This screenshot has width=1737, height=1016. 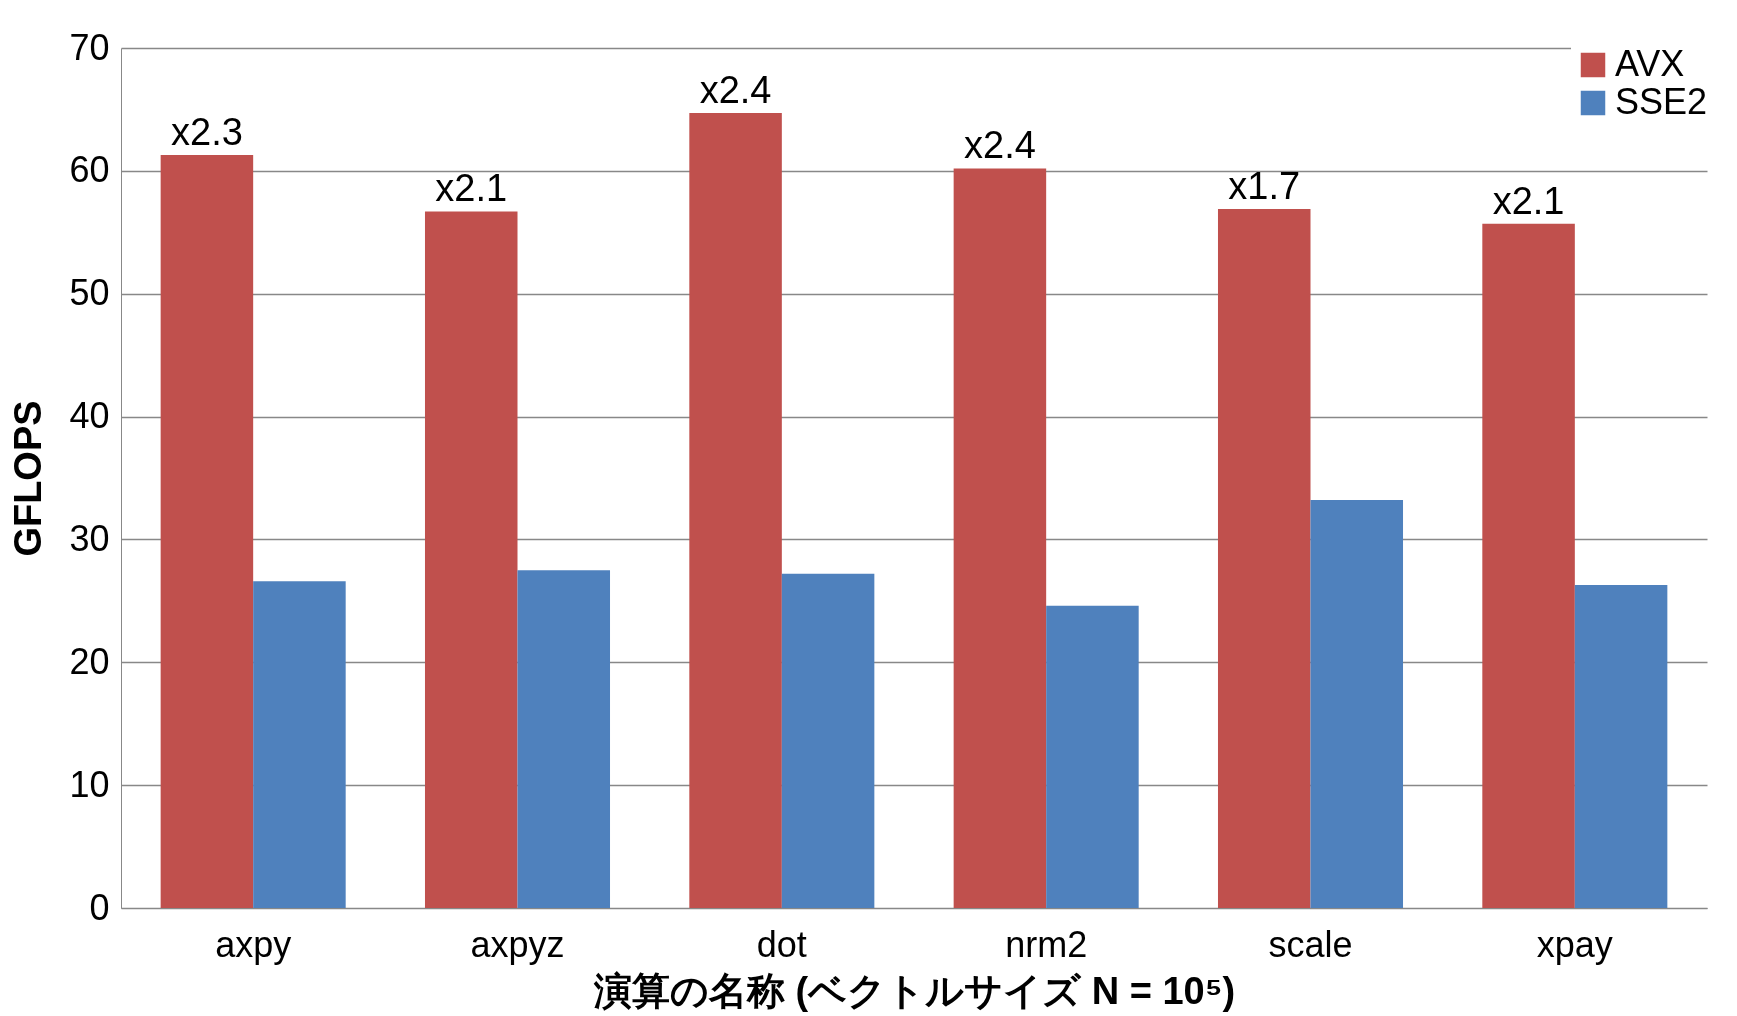 I want to click on x-tick-label: xpay, so click(x=1574, y=944).